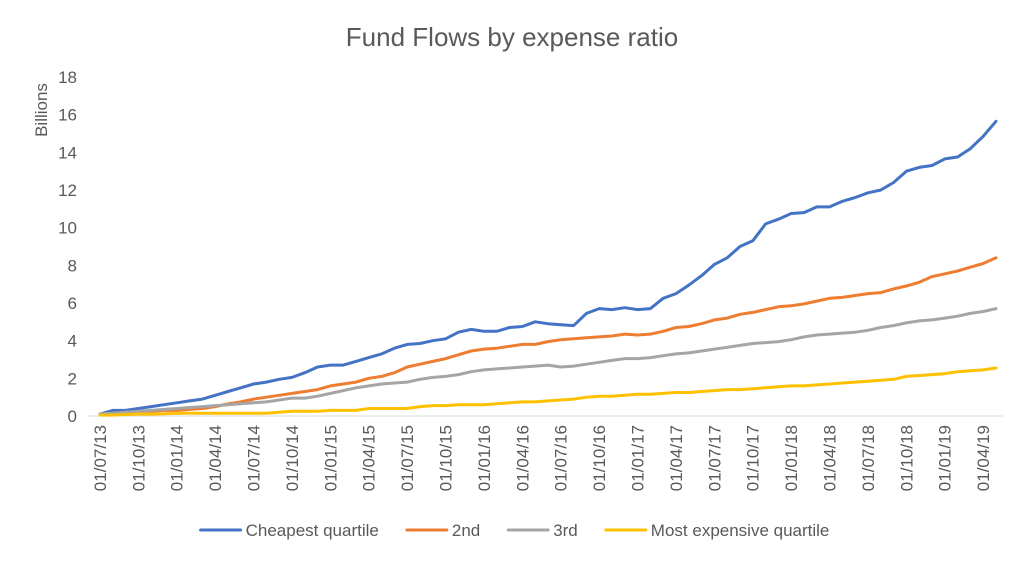  What do you see at coordinates (72, 378) in the screenshot?
I see `y-tick-label: 2` at bounding box center [72, 378].